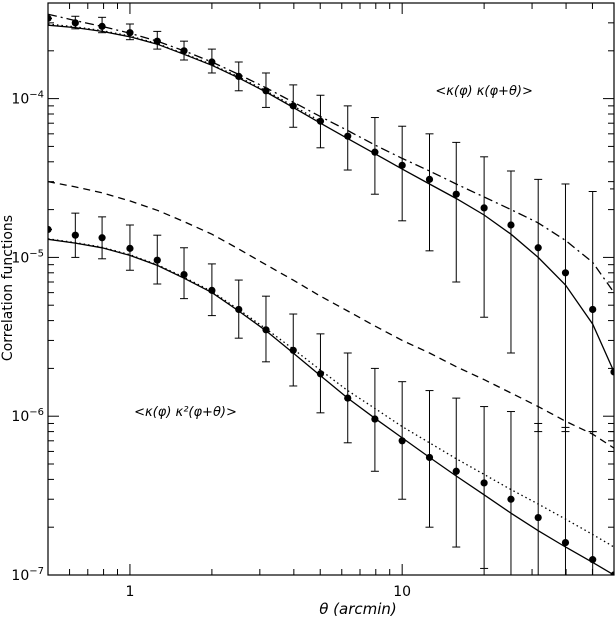  What do you see at coordinates (484, 91) in the screenshot?
I see `annotation-kappa-kappa: <κ(φ) κ(φ+θ)>` at bounding box center [484, 91].